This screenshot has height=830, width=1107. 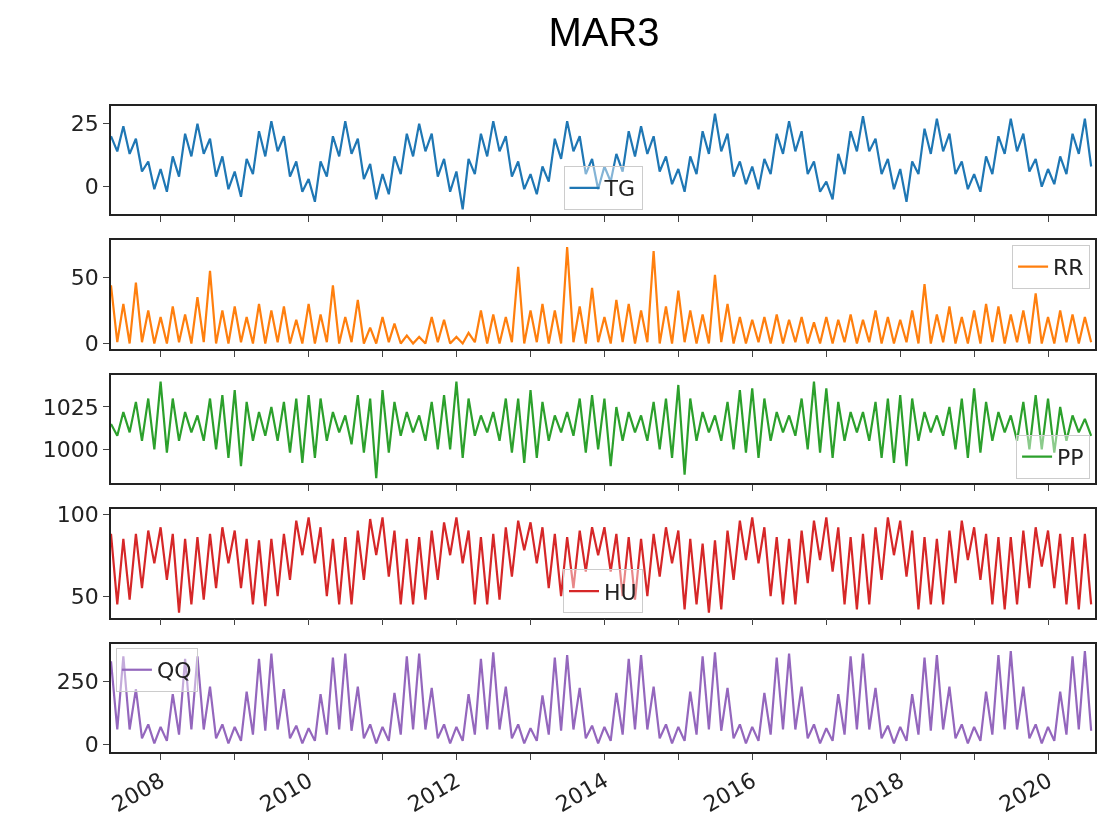 What do you see at coordinates (77, 682) in the screenshot?
I see `y-tick-label: 250` at bounding box center [77, 682].